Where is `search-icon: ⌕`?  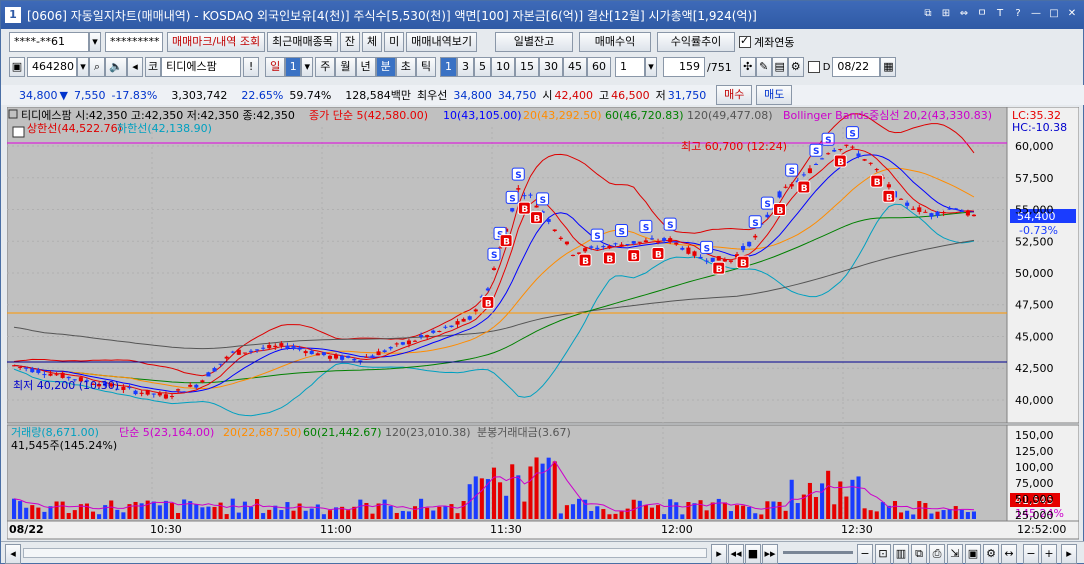 search-icon: ⌕ is located at coordinates (97, 67).